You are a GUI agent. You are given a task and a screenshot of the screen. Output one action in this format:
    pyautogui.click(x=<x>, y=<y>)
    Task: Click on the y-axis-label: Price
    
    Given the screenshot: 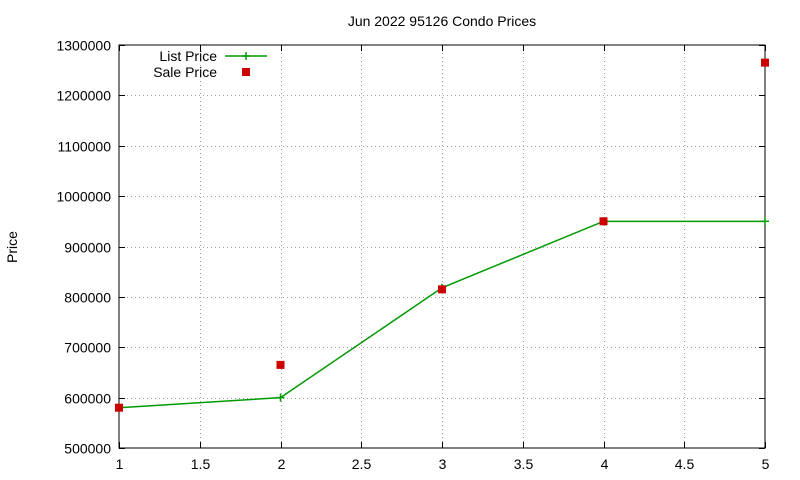 What is the action you would take?
    pyautogui.click(x=12, y=247)
    